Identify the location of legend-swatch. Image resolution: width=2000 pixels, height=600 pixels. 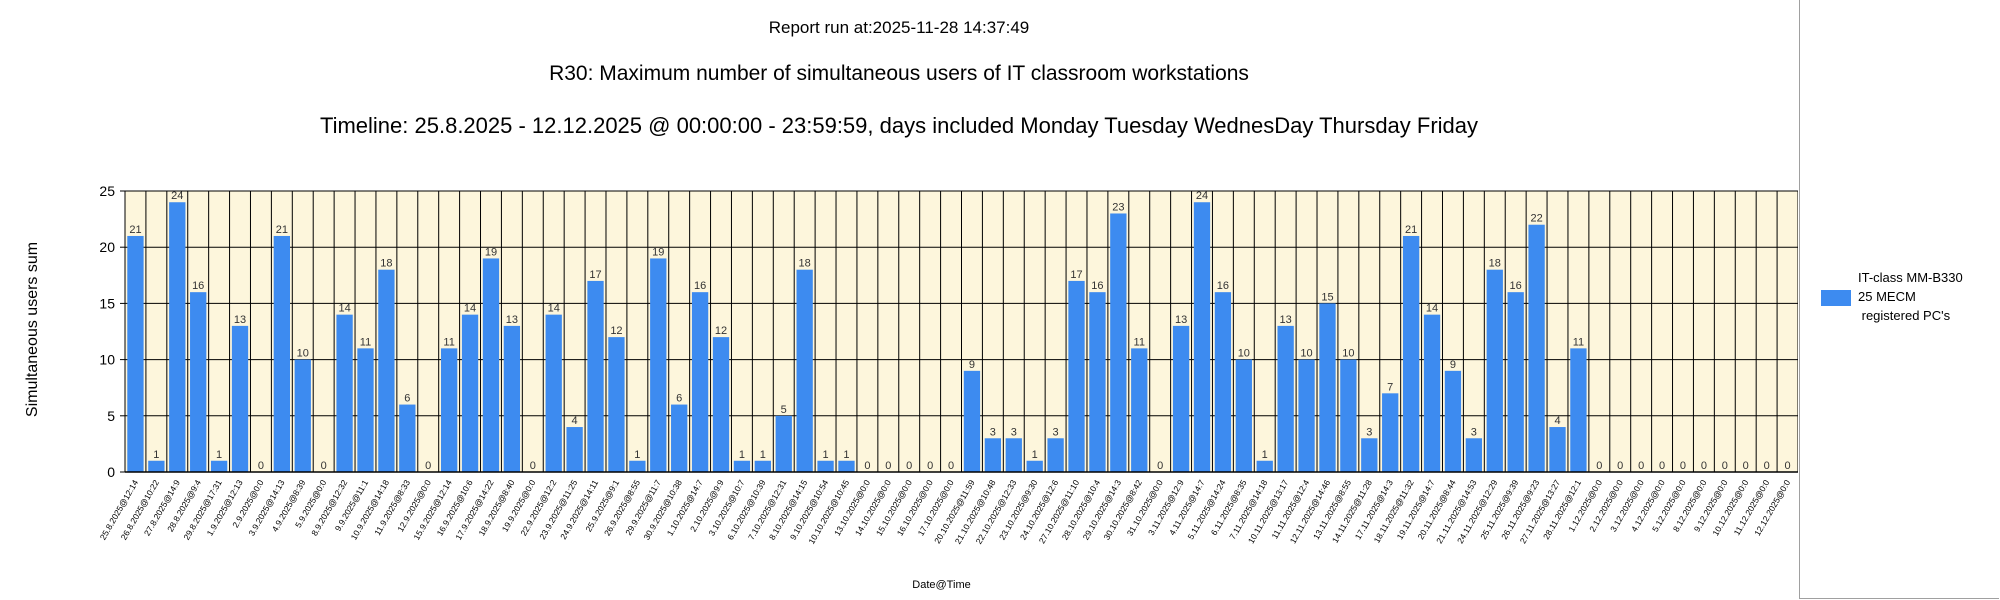
(1836, 298).